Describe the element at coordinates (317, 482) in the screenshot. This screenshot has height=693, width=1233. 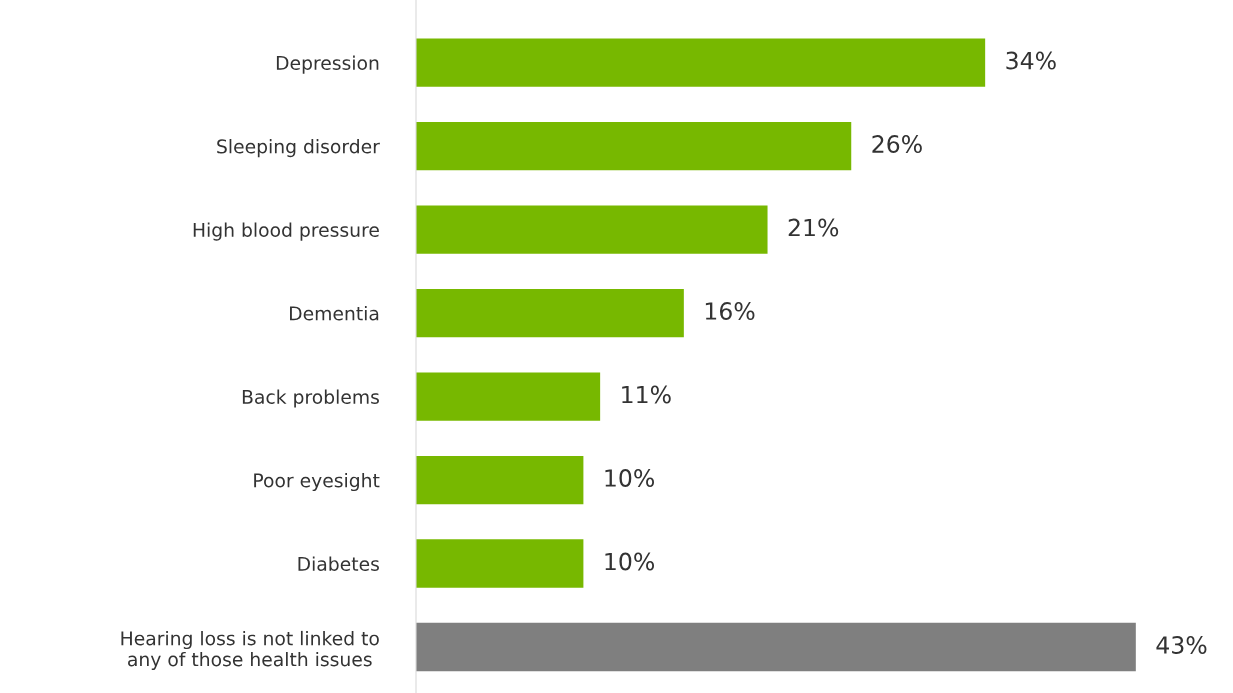
I see `y-tick-label: Poor eyesight` at that location.